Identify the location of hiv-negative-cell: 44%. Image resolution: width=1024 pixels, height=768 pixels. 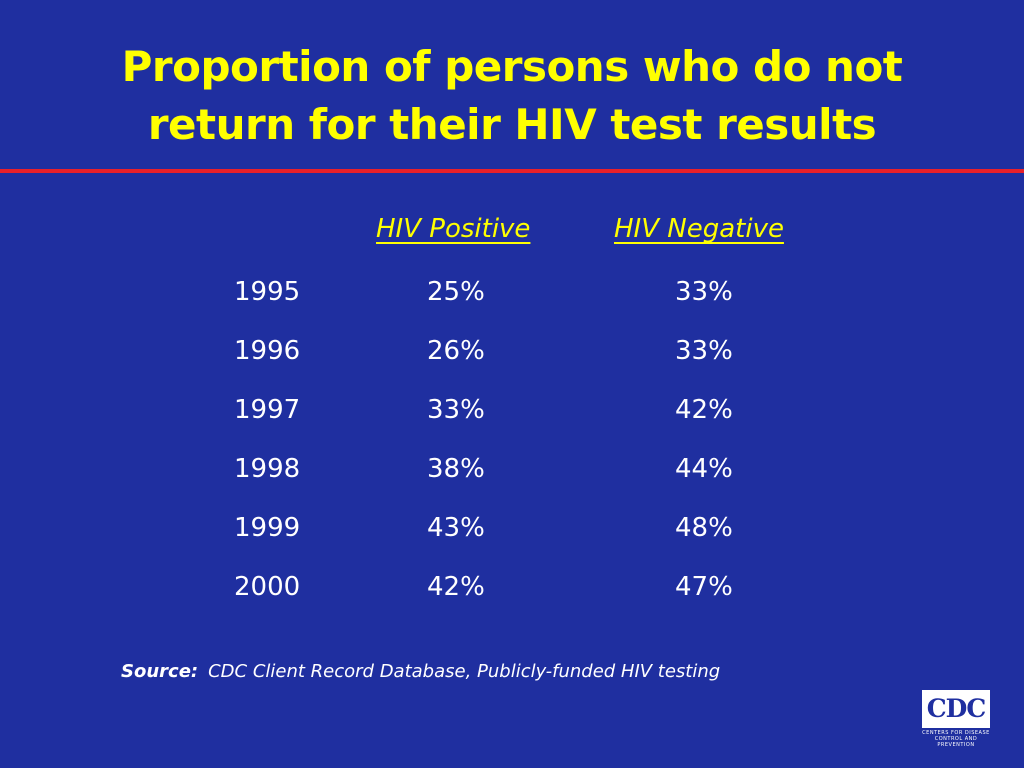
(704, 469).